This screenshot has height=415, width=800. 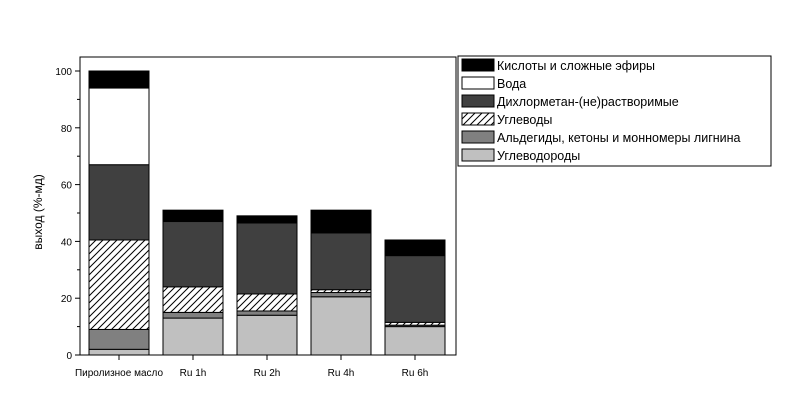 I want to click on y-tick-label: 40, so click(x=67, y=242).